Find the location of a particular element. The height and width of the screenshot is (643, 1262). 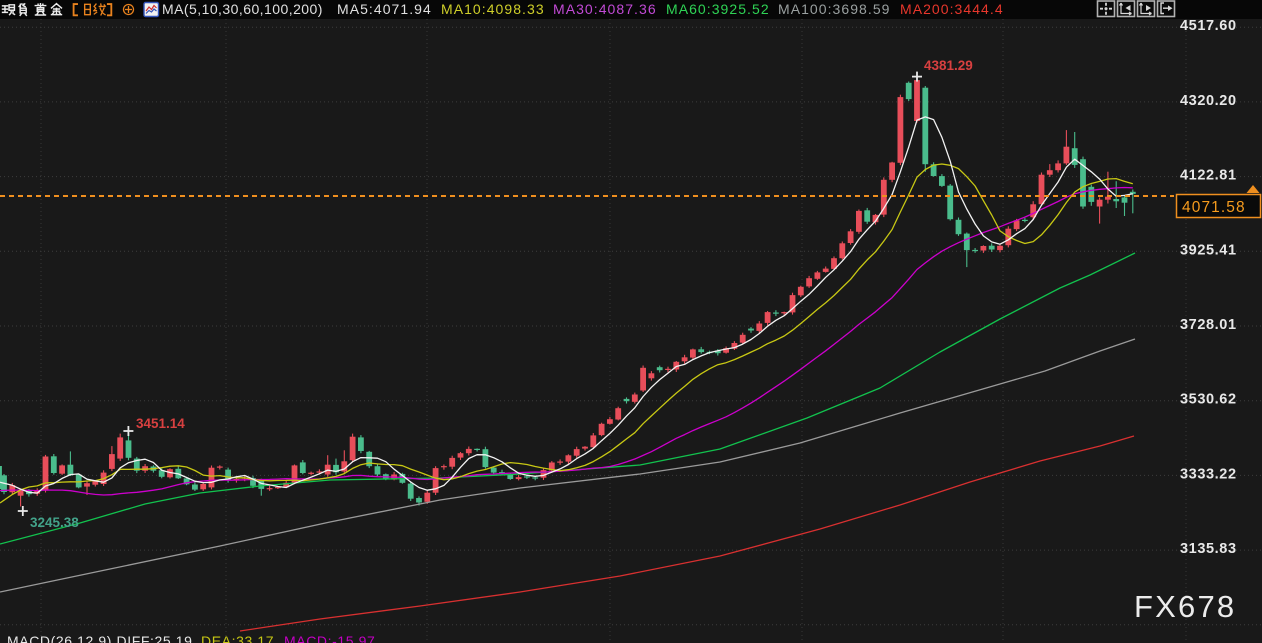

svg-text: MA5:4071.94 is located at coordinates (384, 9).